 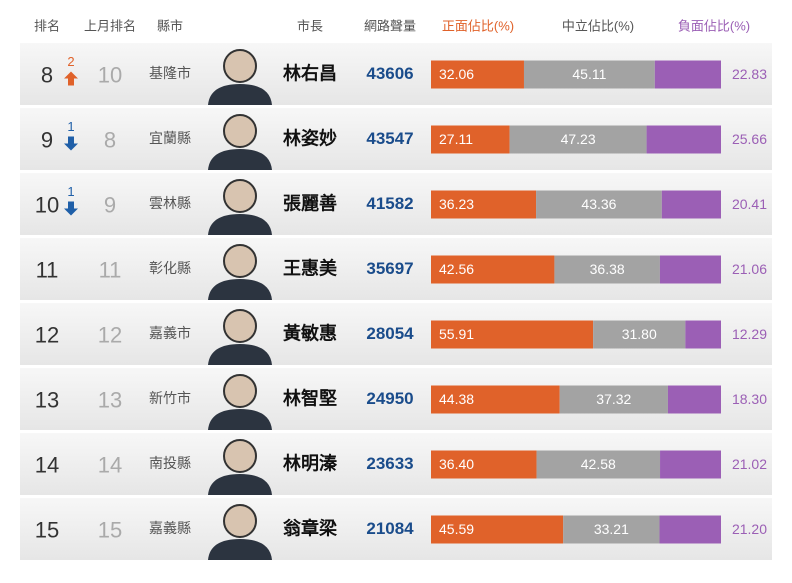 What do you see at coordinates (749, 74) in the screenshot?
I see `negative-label: 22.83` at bounding box center [749, 74].